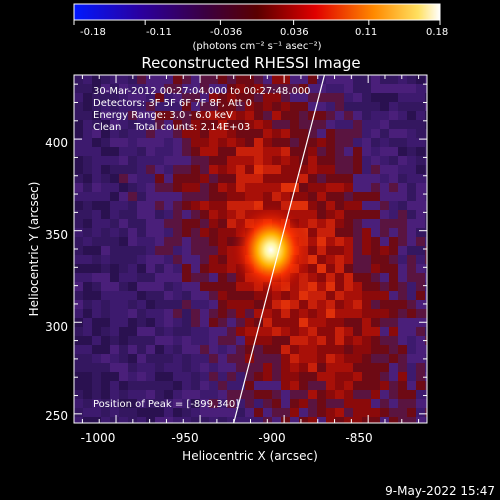 The height and width of the screenshot is (500, 500). I want to click on annotation-energy: Energy Range: 3.0 - 6.0 keV, so click(163, 115).